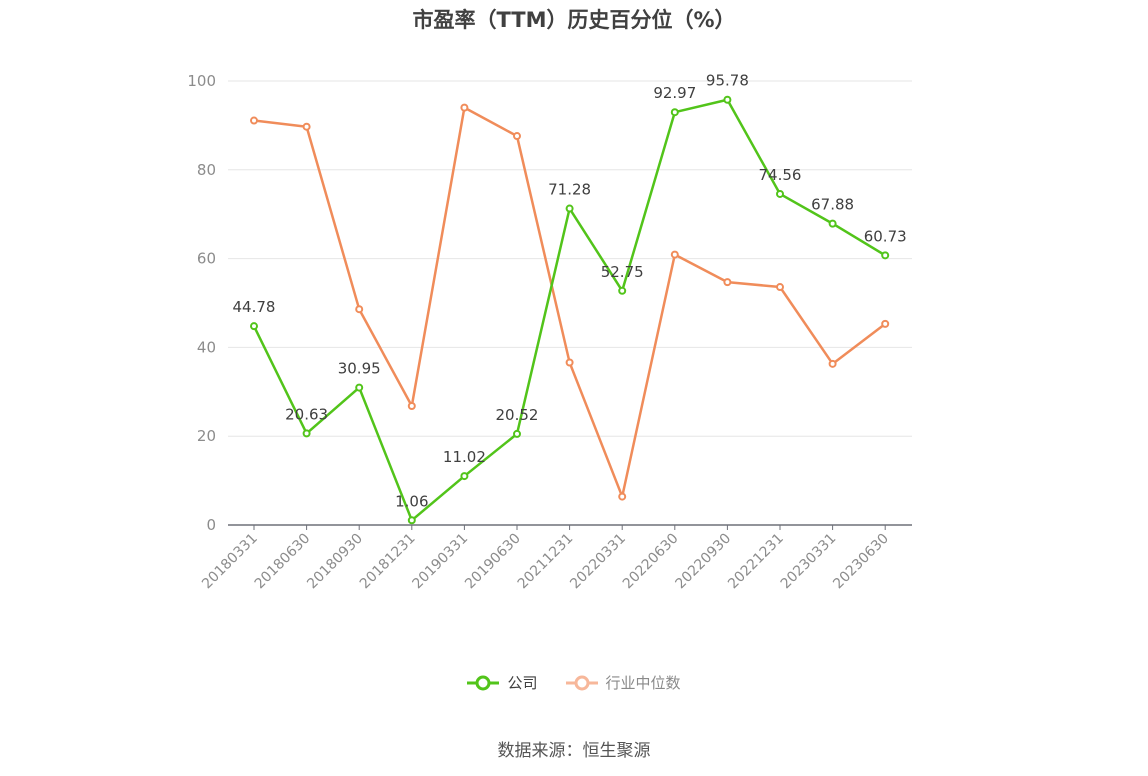  Describe the element at coordinates (574, 20) in the screenshot. I see `chart-title: 市盈率（TTM）历史百分位（%）` at that location.